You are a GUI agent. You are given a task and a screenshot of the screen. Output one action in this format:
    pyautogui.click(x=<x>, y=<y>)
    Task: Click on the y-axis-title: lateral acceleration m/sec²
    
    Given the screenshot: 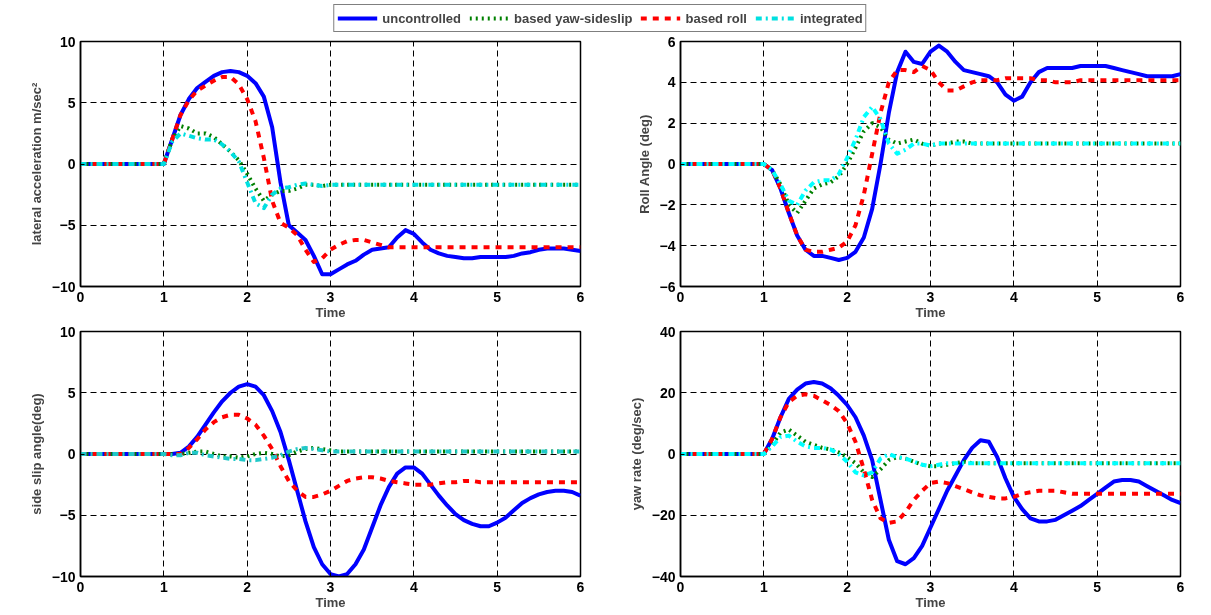 What is the action you would take?
    pyautogui.click(x=36, y=164)
    